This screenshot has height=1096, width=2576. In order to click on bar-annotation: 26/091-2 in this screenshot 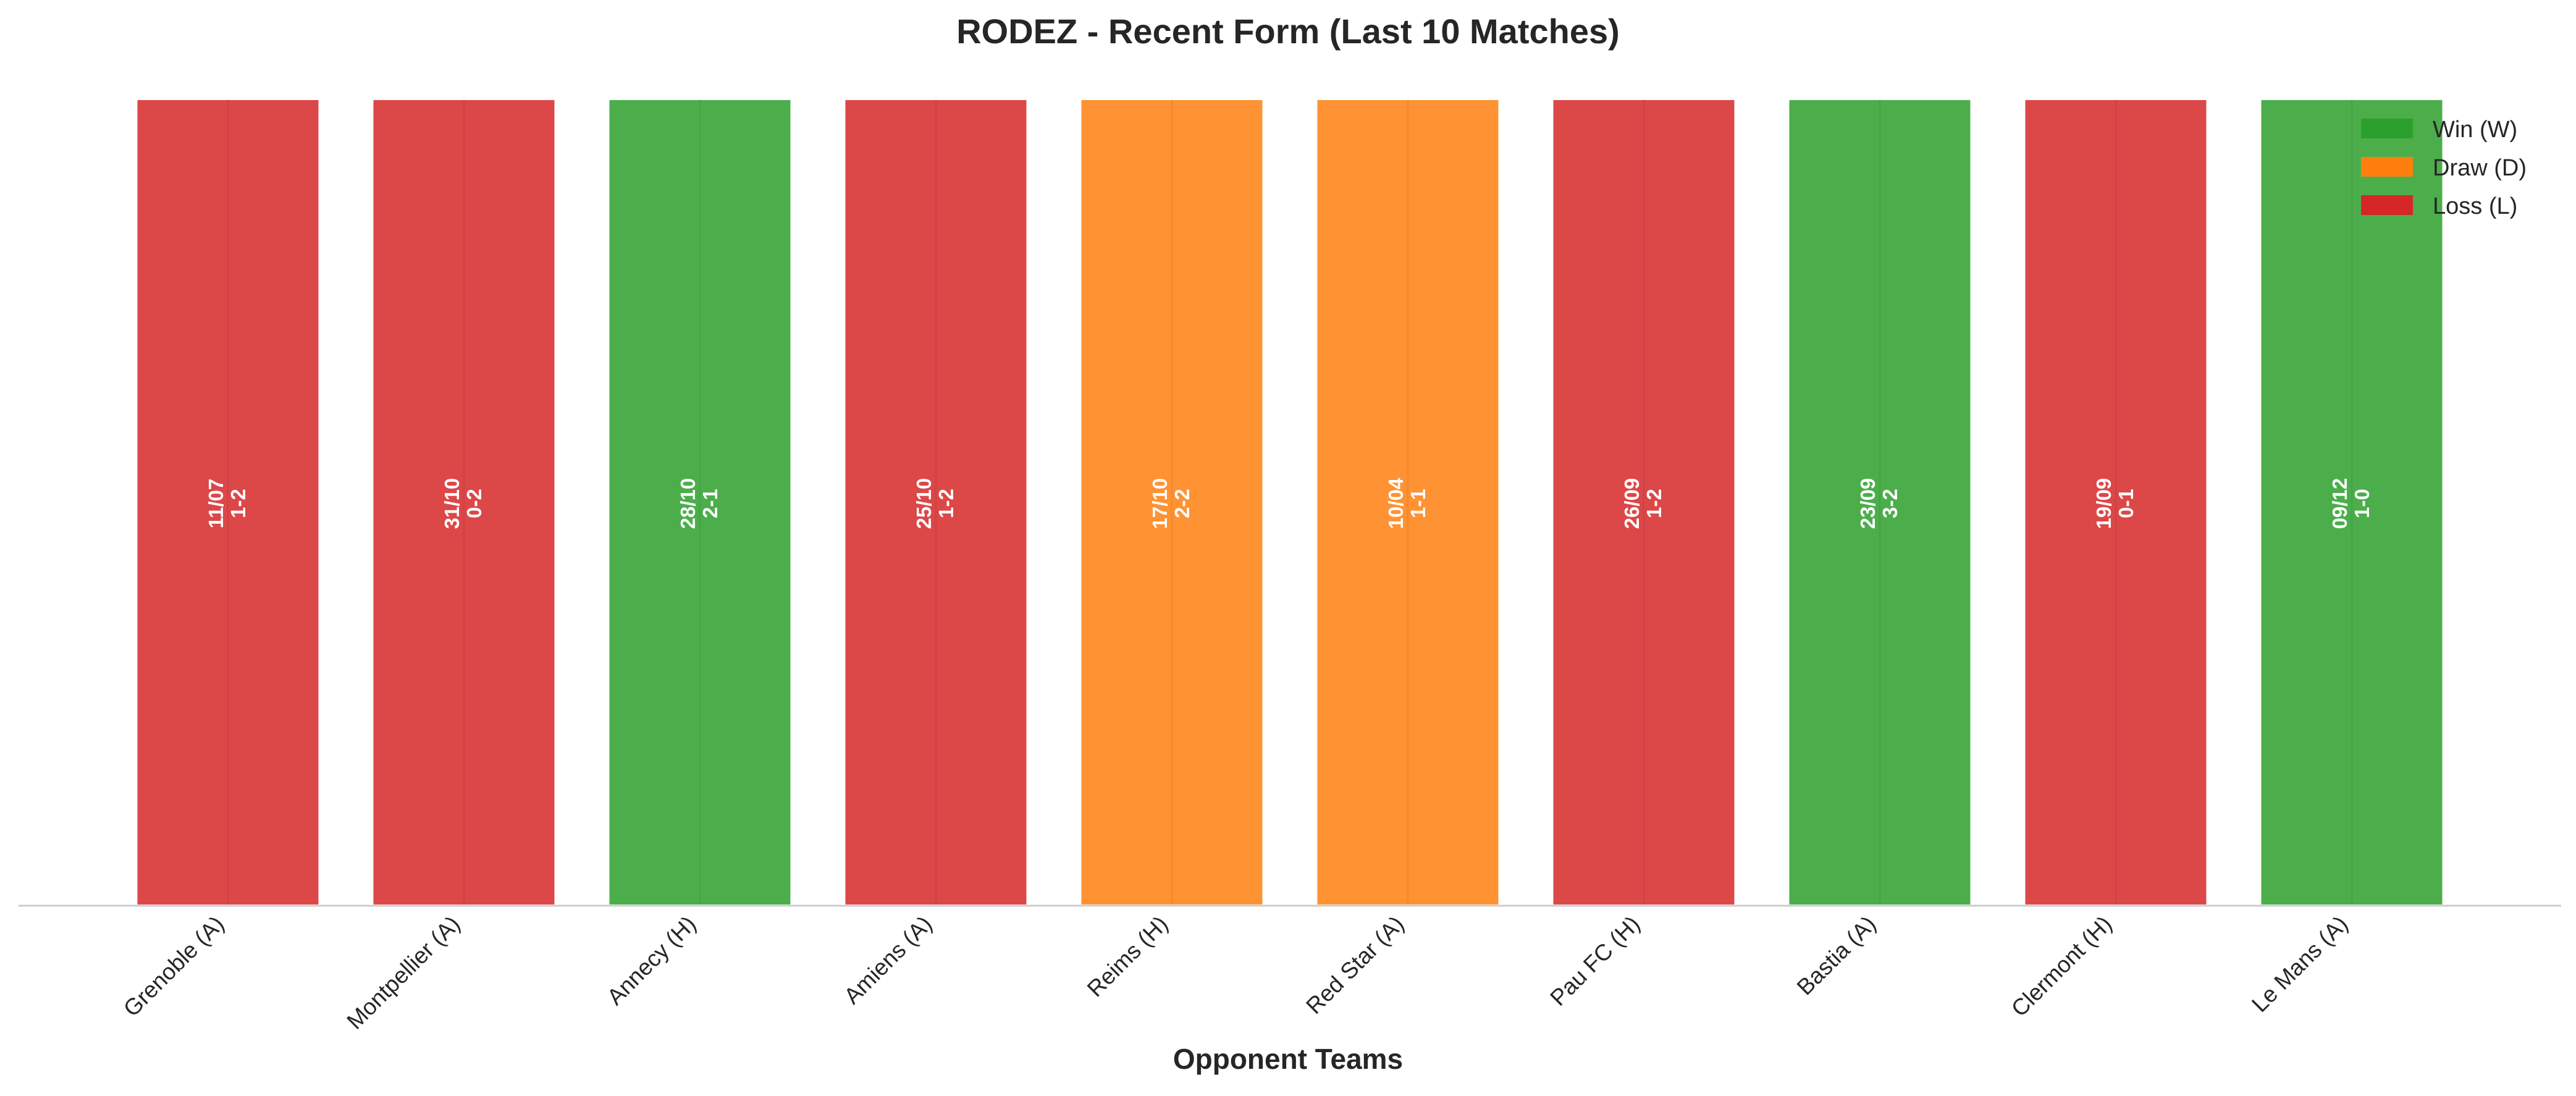, I will do `click(1642, 503)`.